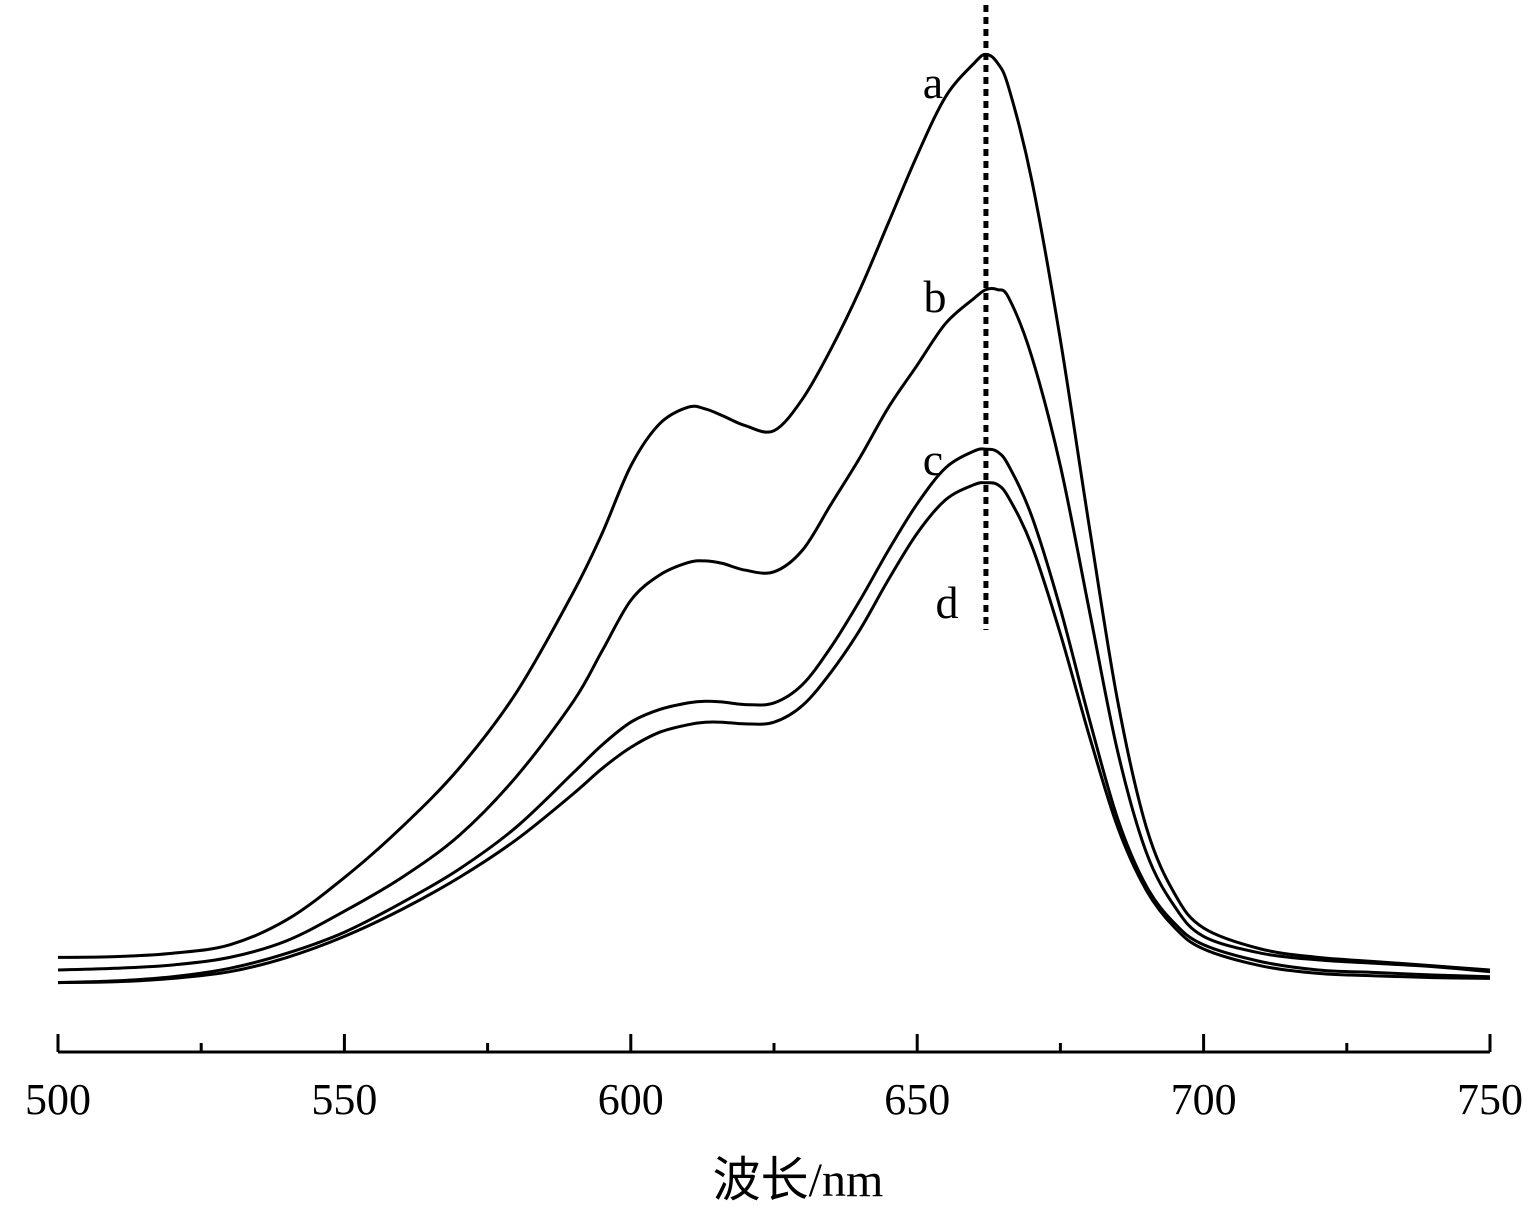  Describe the element at coordinates (941, 342) in the screenshot. I see `series-labels: a b c d` at that location.